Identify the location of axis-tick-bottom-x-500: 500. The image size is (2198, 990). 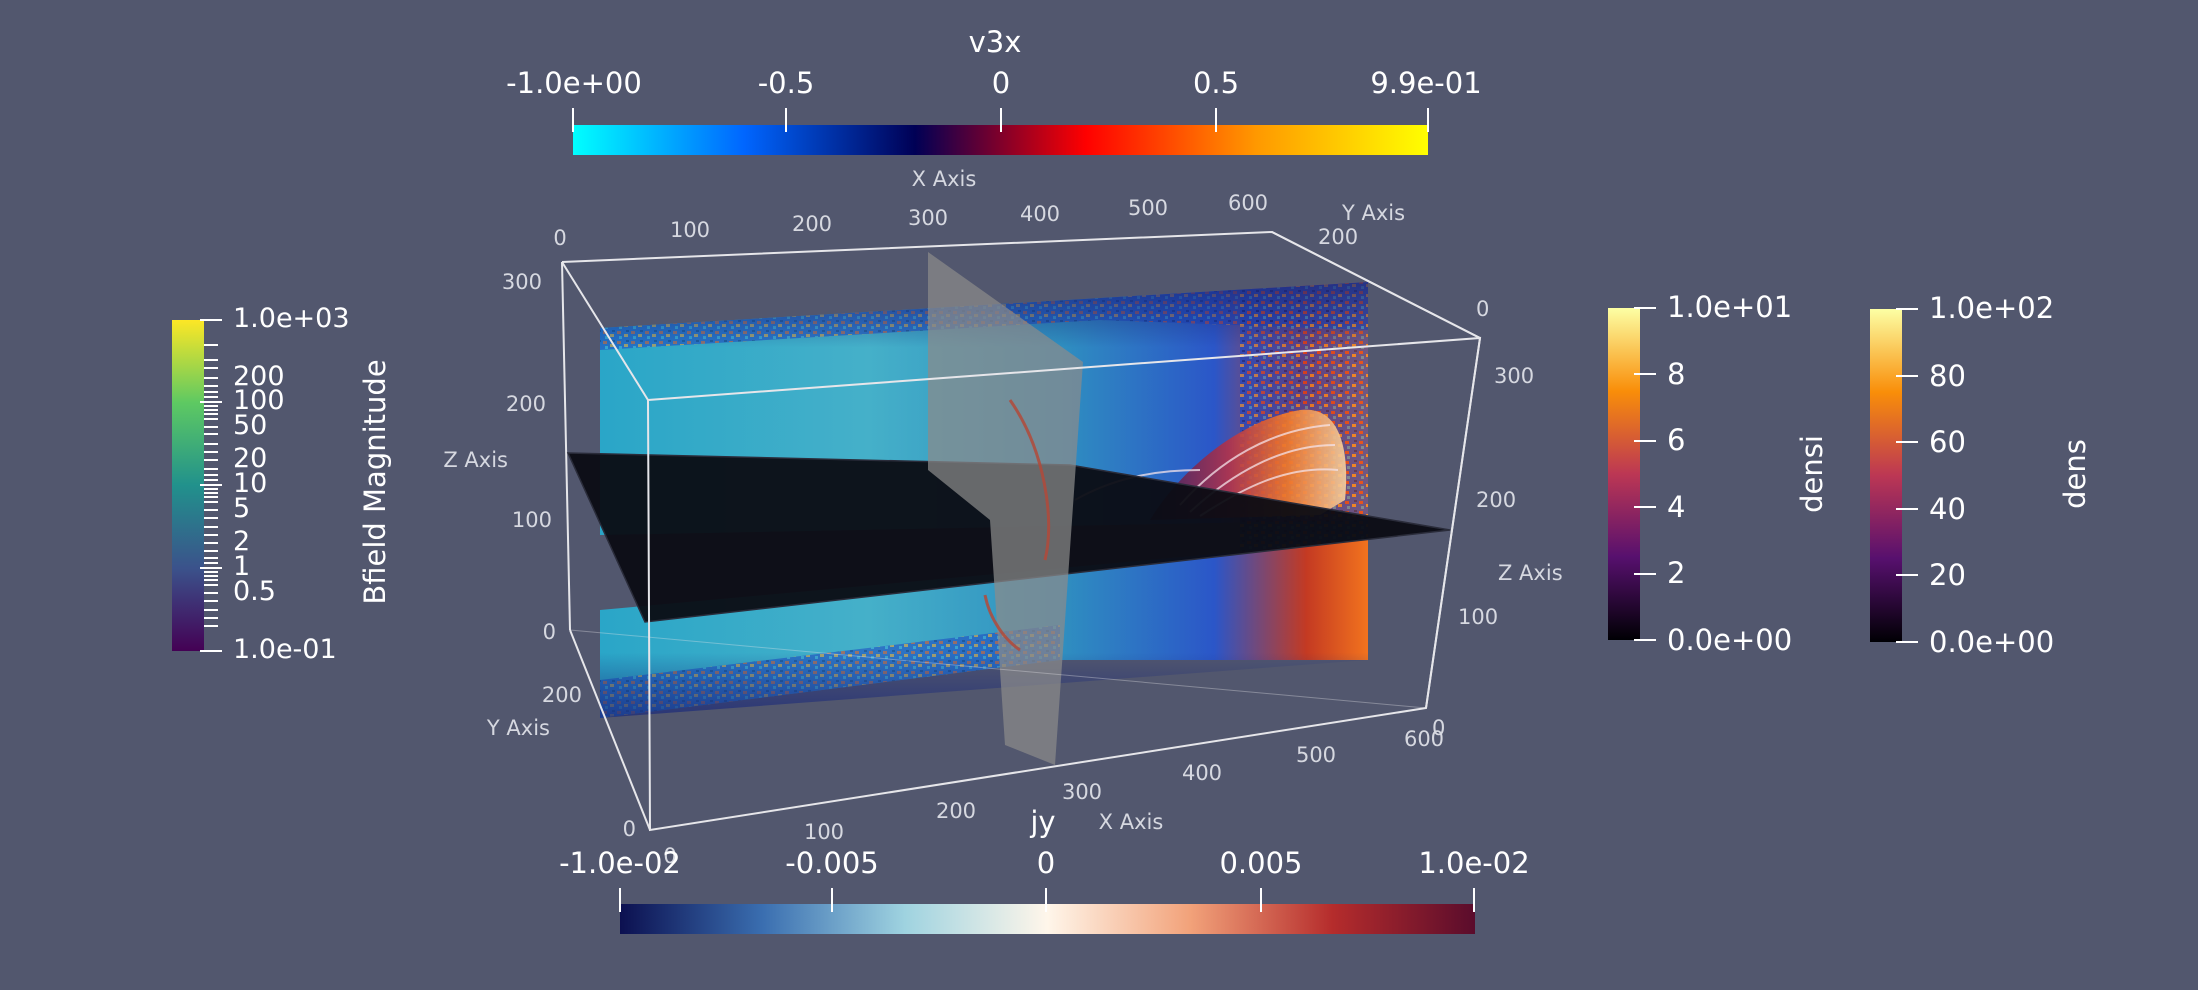
(1316, 755).